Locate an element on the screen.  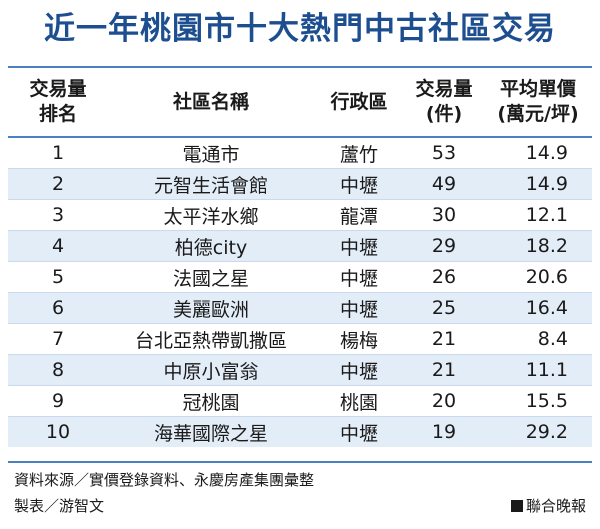
cell-volume: 25 is located at coordinates (444, 308).